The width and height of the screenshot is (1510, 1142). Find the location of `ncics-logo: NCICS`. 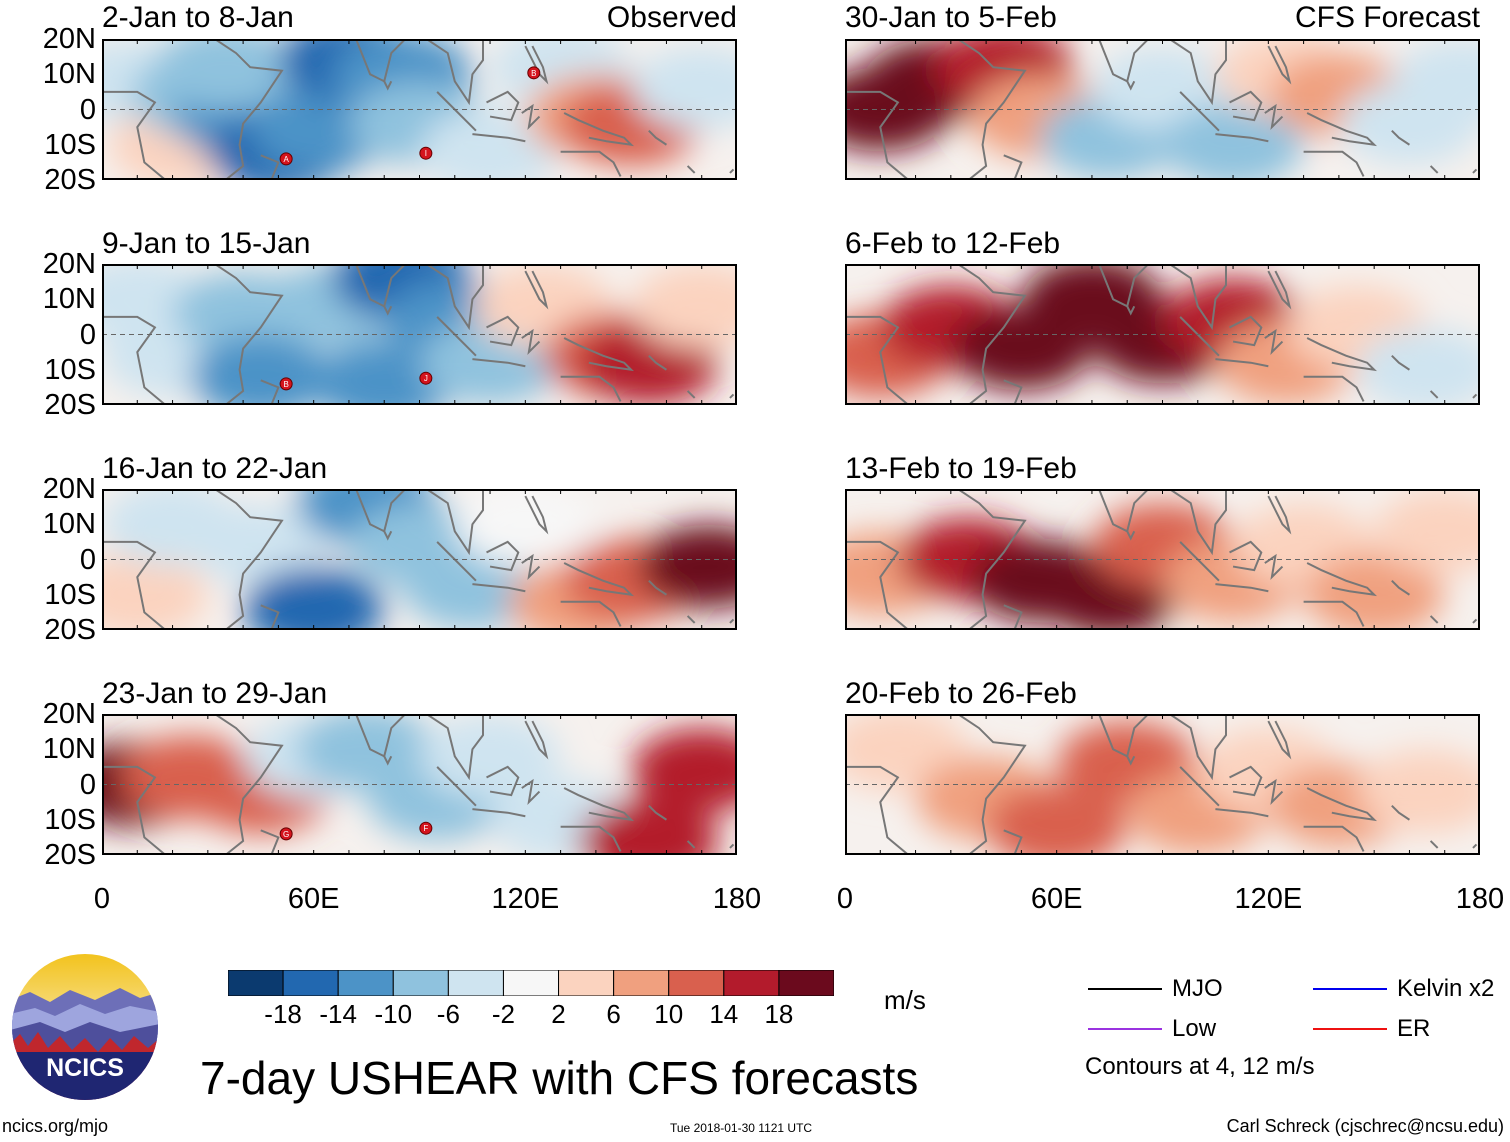

ncics-logo: NCICS is located at coordinates (85, 1027).